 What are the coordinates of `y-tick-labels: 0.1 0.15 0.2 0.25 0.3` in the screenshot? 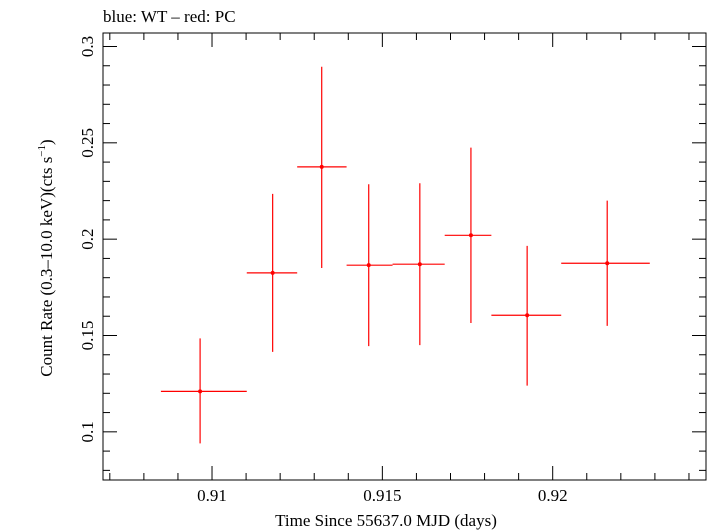 It's located at (87, 239).